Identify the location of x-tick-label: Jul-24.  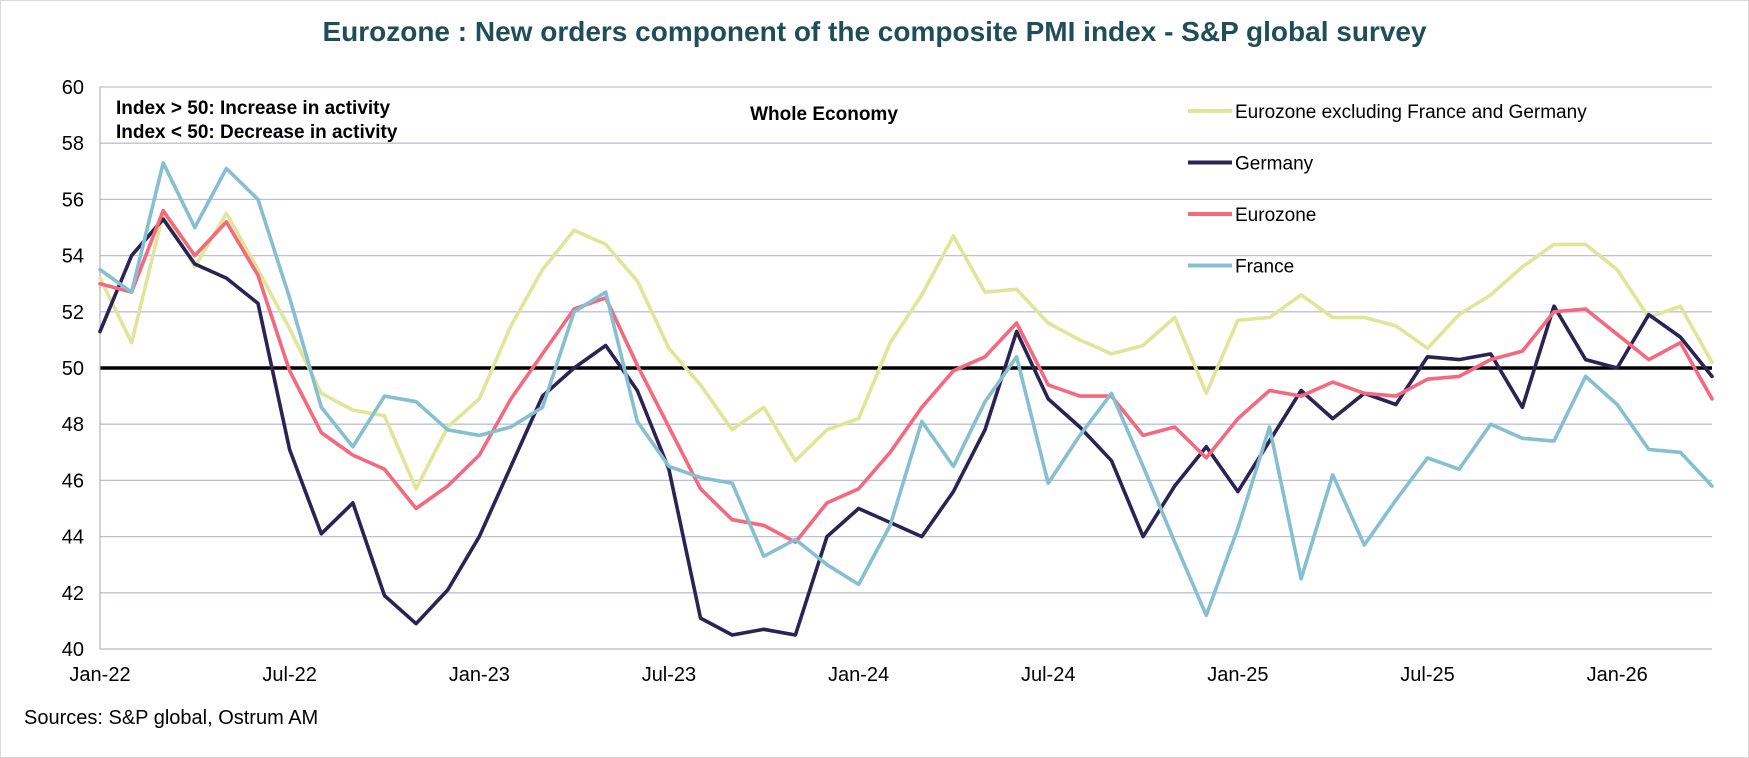
(1048, 675).